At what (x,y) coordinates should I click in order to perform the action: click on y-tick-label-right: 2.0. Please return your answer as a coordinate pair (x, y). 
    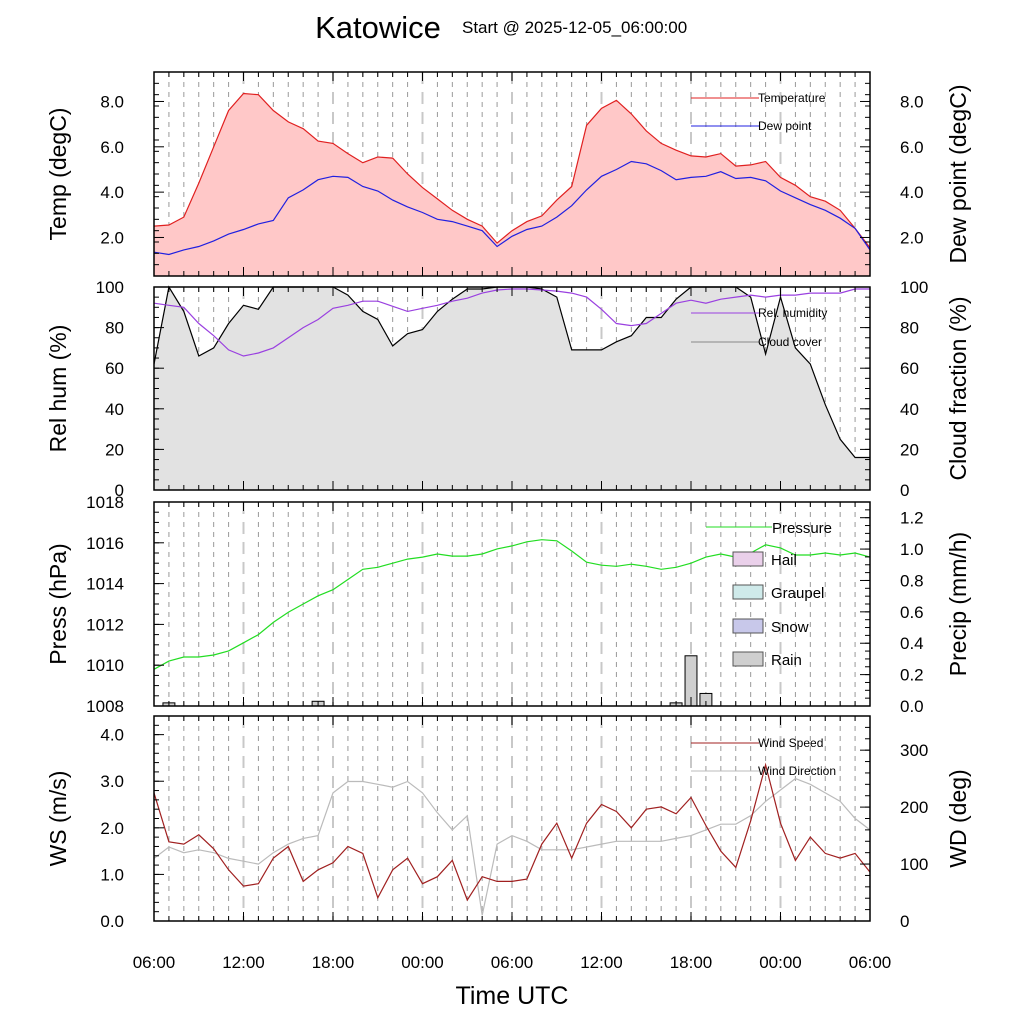
    Looking at the image, I should click on (912, 237).